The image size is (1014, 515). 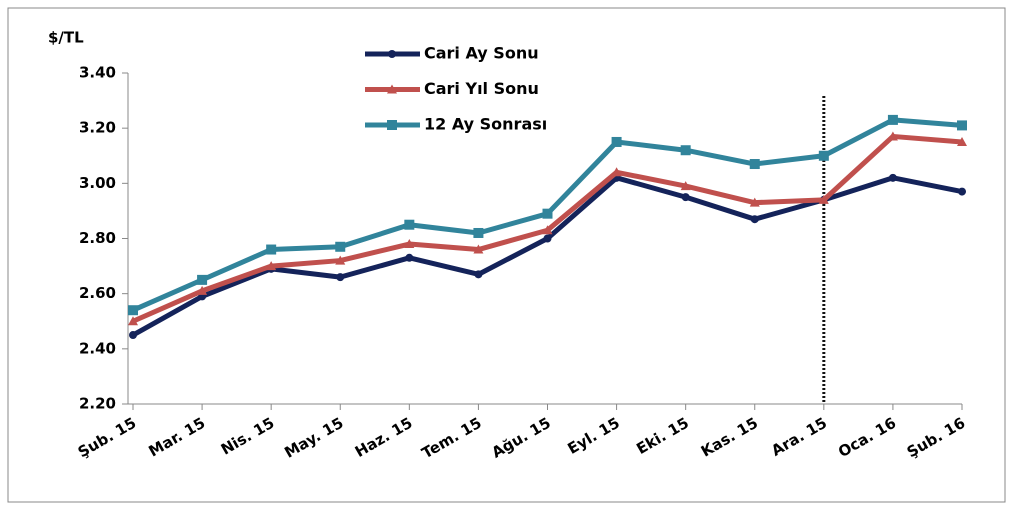 What do you see at coordinates (97, 183) in the screenshot?
I see `y-tick-label: 3.00` at bounding box center [97, 183].